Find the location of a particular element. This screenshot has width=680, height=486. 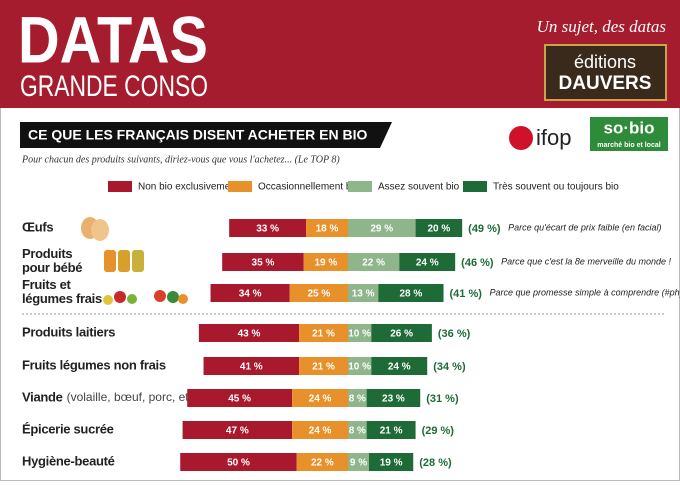

bio-share: (34 %) is located at coordinates (449, 367).